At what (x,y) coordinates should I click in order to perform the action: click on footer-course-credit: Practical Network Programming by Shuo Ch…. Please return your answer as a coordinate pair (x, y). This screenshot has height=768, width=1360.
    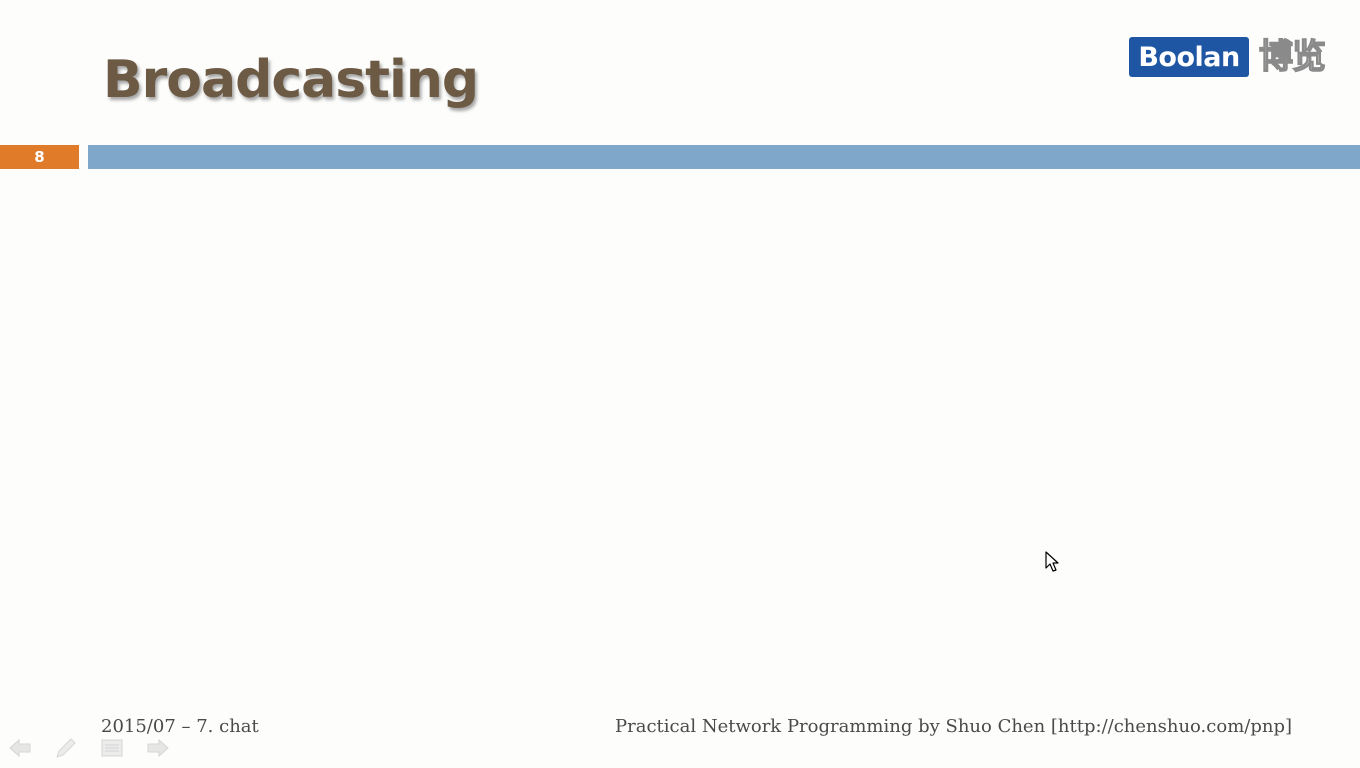
    Looking at the image, I should click on (953, 726).